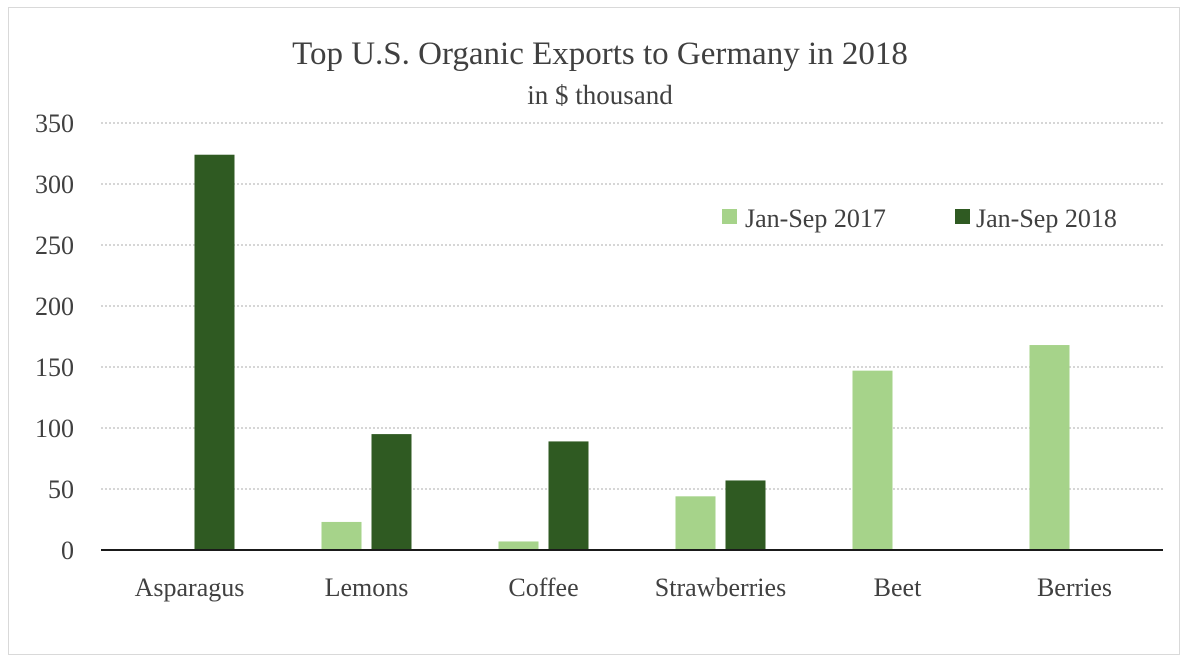 The width and height of the screenshot is (1188, 661). Describe the element at coordinates (543, 587) in the screenshot. I see `x-tick-label: Coffee` at that location.